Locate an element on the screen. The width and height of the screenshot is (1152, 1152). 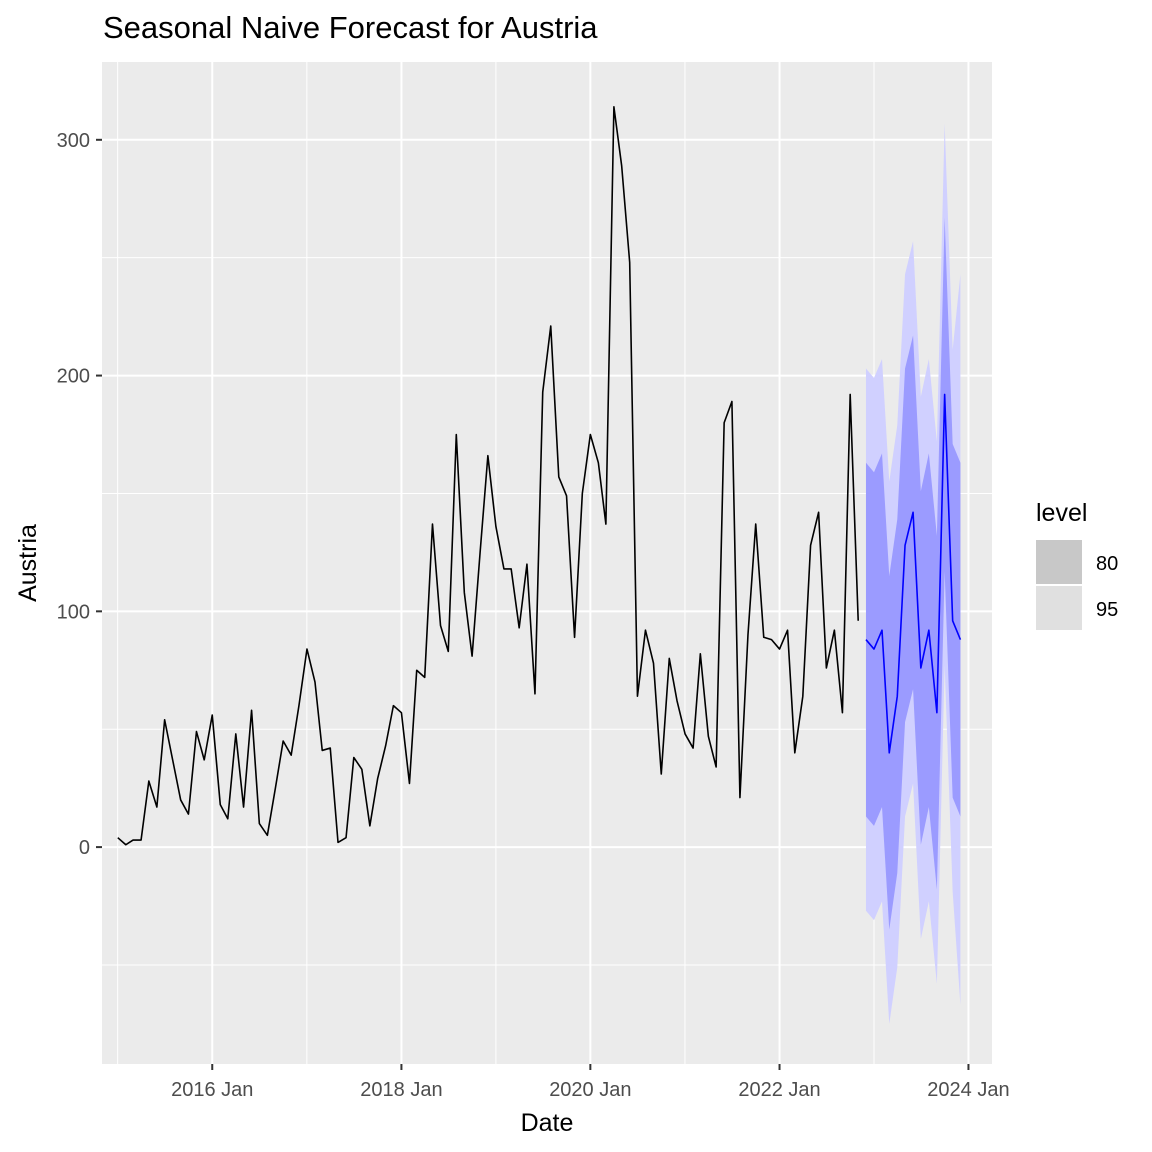
y-axis-title: Austria is located at coordinates (28, 563).